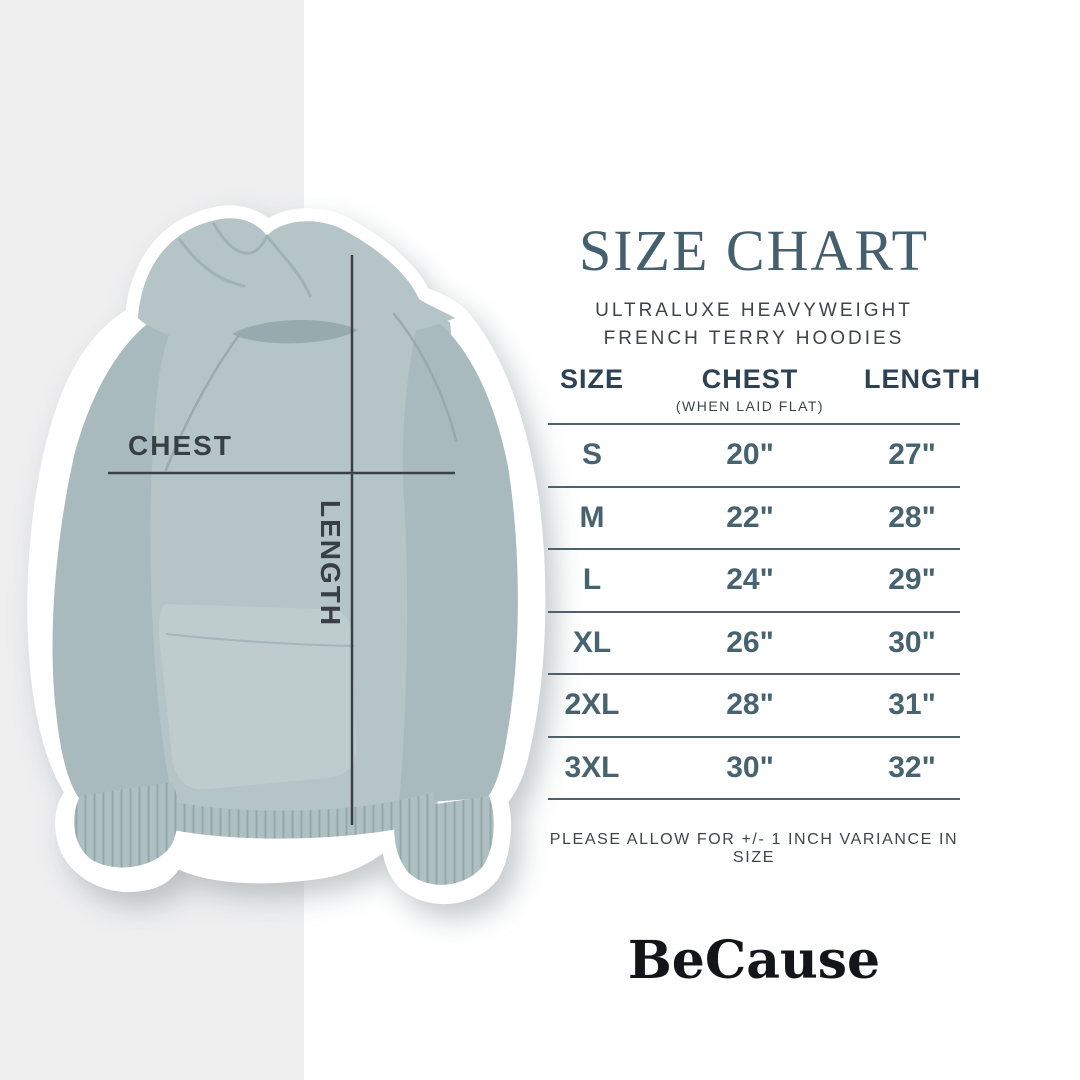 The height and width of the screenshot is (1080, 1080). I want to click on table-row: 3XL 30" 32", so click(754, 769).